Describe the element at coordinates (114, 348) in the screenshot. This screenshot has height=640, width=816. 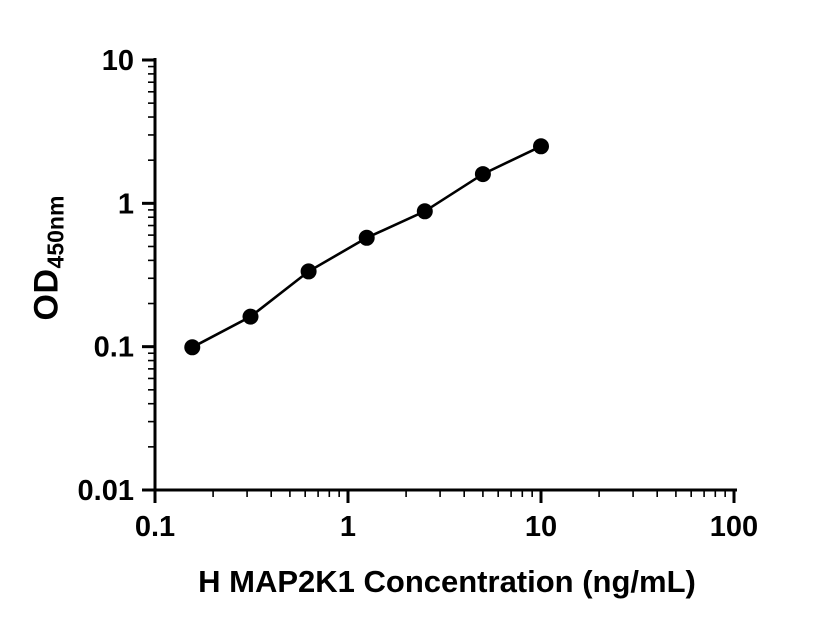
I see `y-tick-label: 0.1` at that location.